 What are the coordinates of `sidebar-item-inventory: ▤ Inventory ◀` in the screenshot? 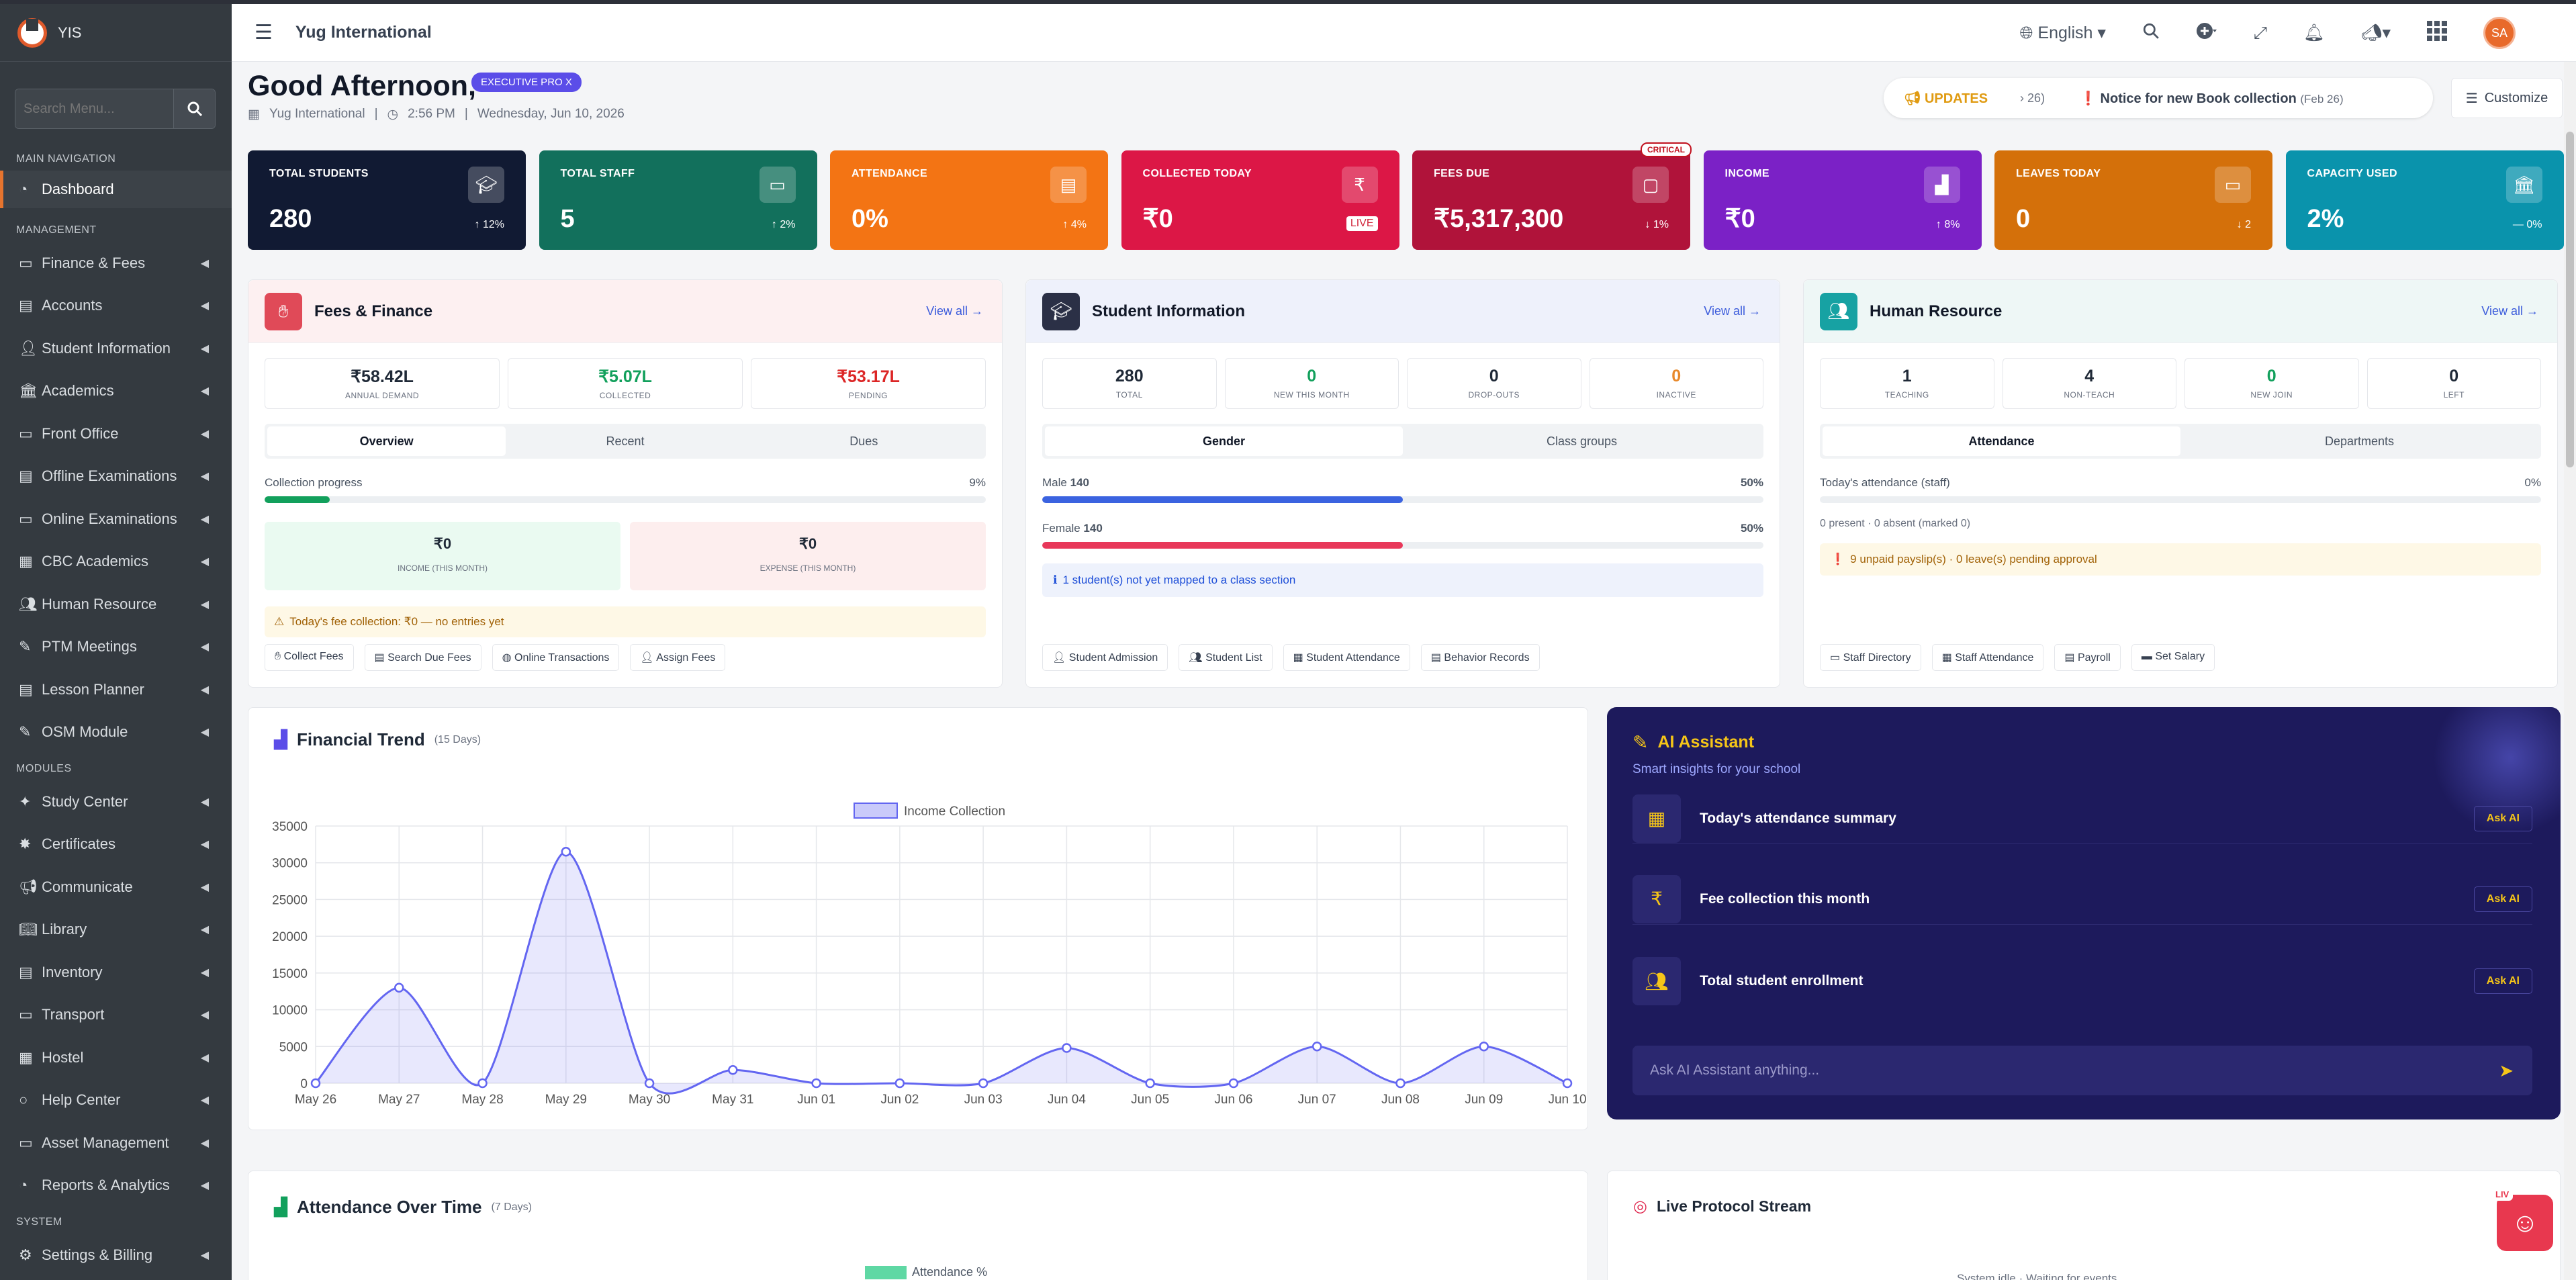 It's located at (116, 972).